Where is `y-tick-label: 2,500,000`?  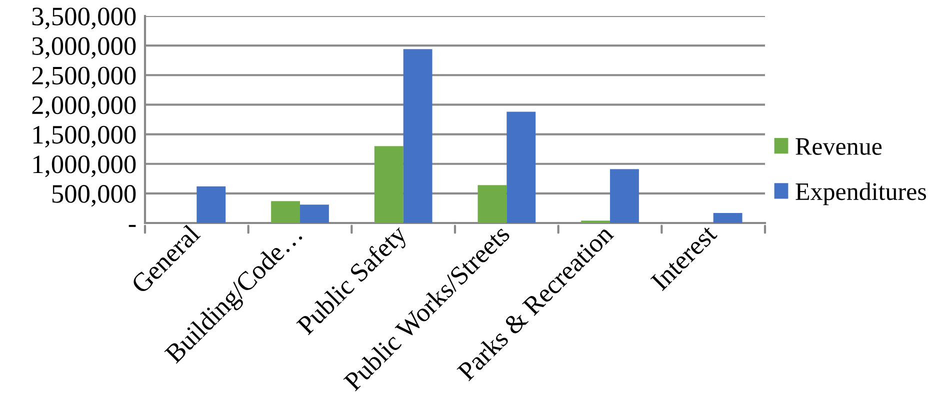 y-tick-label: 2,500,000 is located at coordinates (84, 77).